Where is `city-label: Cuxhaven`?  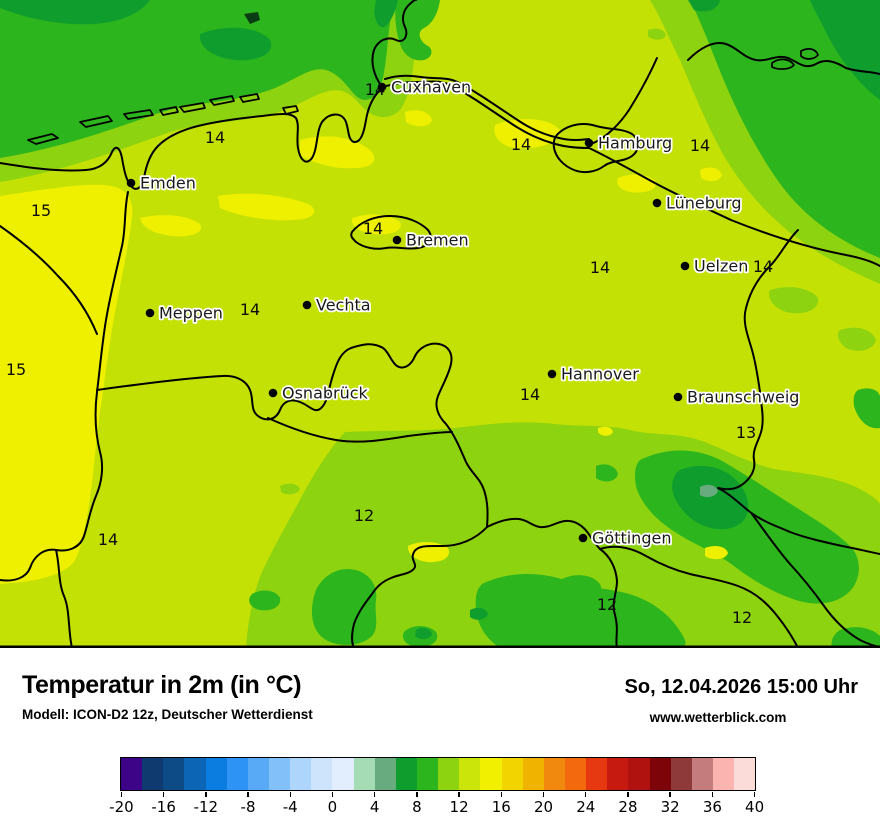
city-label: Cuxhaven is located at coordinates (431, 87).